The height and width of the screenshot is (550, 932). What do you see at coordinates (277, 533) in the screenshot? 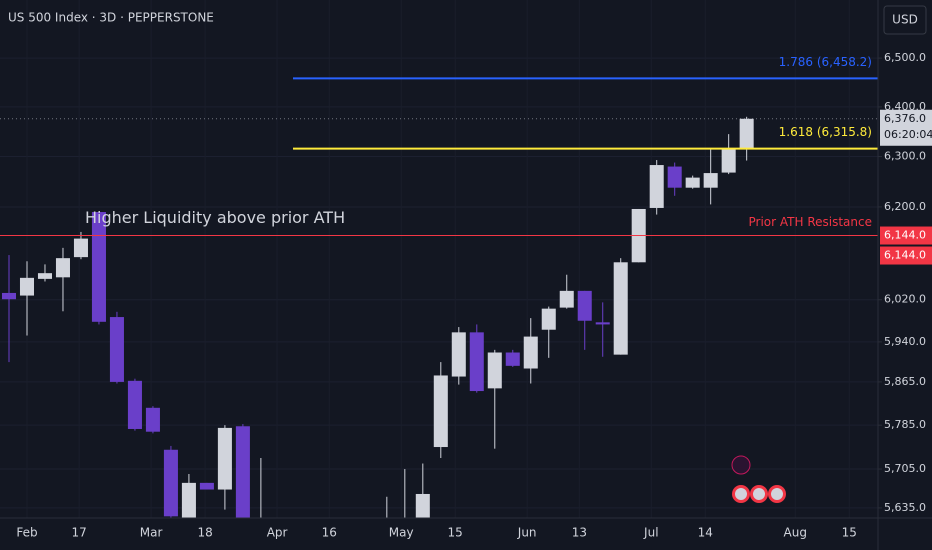
I see `x-tick-label: Apr` at bounding box center [277, 533].